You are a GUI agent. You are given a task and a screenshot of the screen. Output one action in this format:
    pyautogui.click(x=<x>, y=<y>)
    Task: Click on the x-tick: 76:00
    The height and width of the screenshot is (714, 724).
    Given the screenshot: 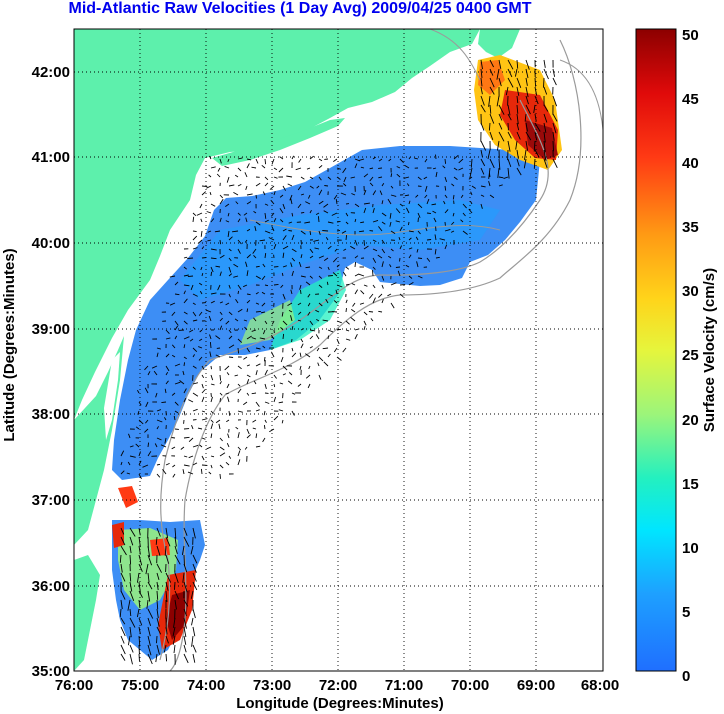 What is the action you would take?
    pyautogui.click(x=74, y=685)
    